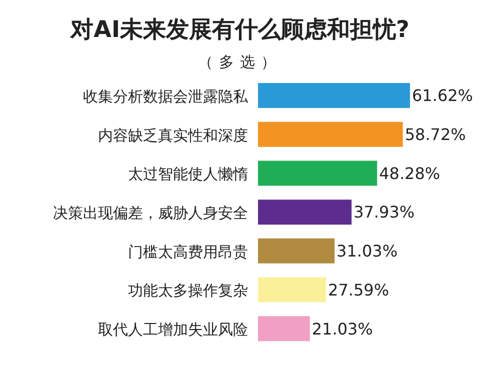  What do you see at coordinates (150, 213) in the screenshot?
I see `y-tick-label: 决策出现偏差，威胁人身安全` at bounding box center [150, 213].